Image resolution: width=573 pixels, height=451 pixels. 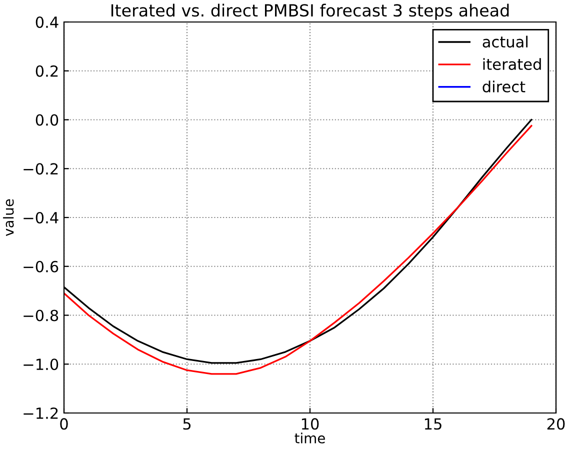 What do you see at coordinates (41, 169) in the screenshot?
I see `y-tick-label: −0.2` at bounding box center [41, 169].